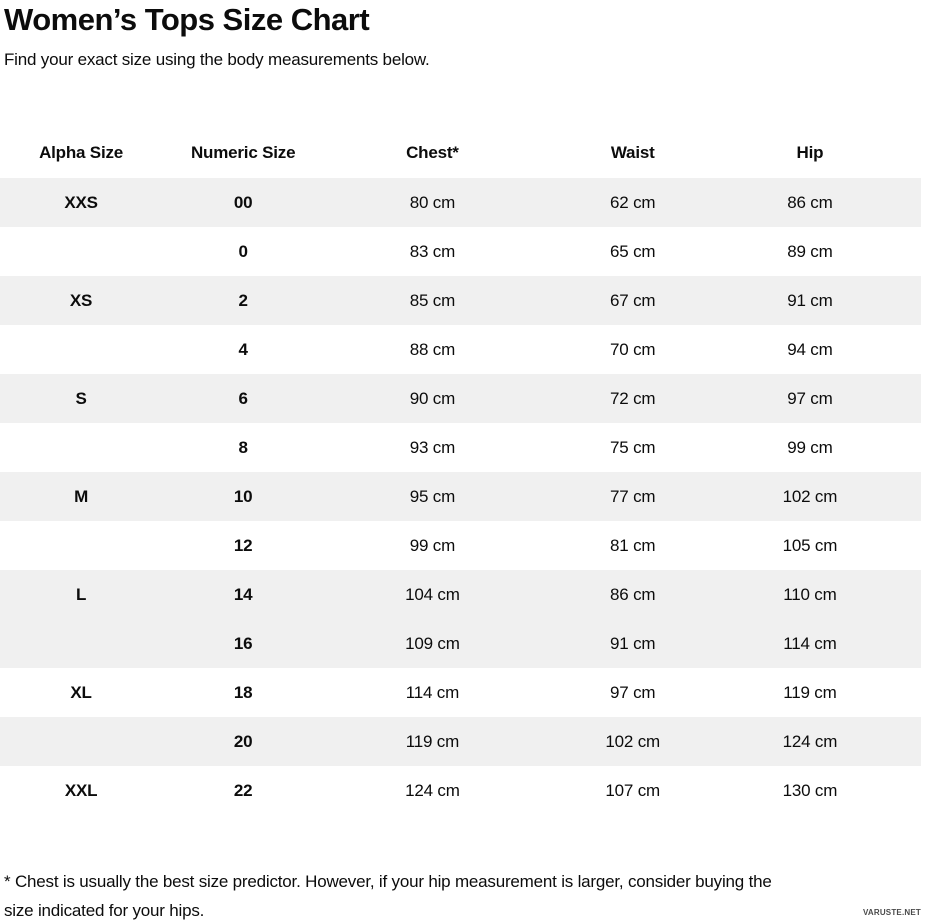 The width and height of the screenshot is (925, 920). I want to click on cell-hip: 114 cm, so click(810, 643).